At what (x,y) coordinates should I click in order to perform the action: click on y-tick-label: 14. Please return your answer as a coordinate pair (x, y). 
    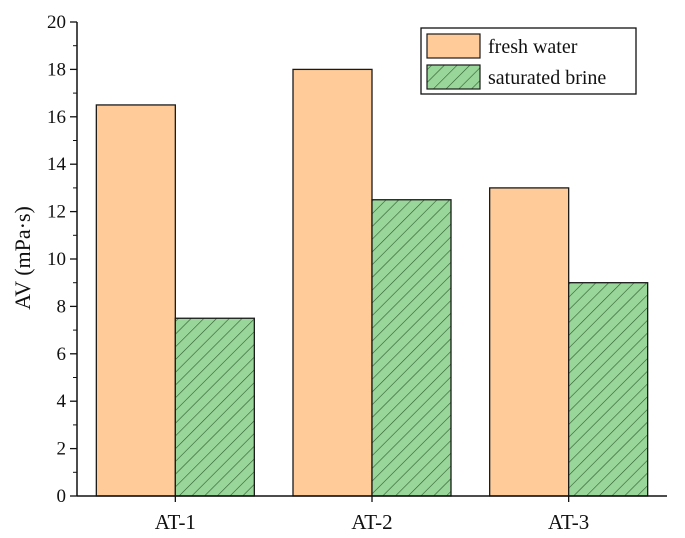
    Looking at the image, I should click on (57, 164).